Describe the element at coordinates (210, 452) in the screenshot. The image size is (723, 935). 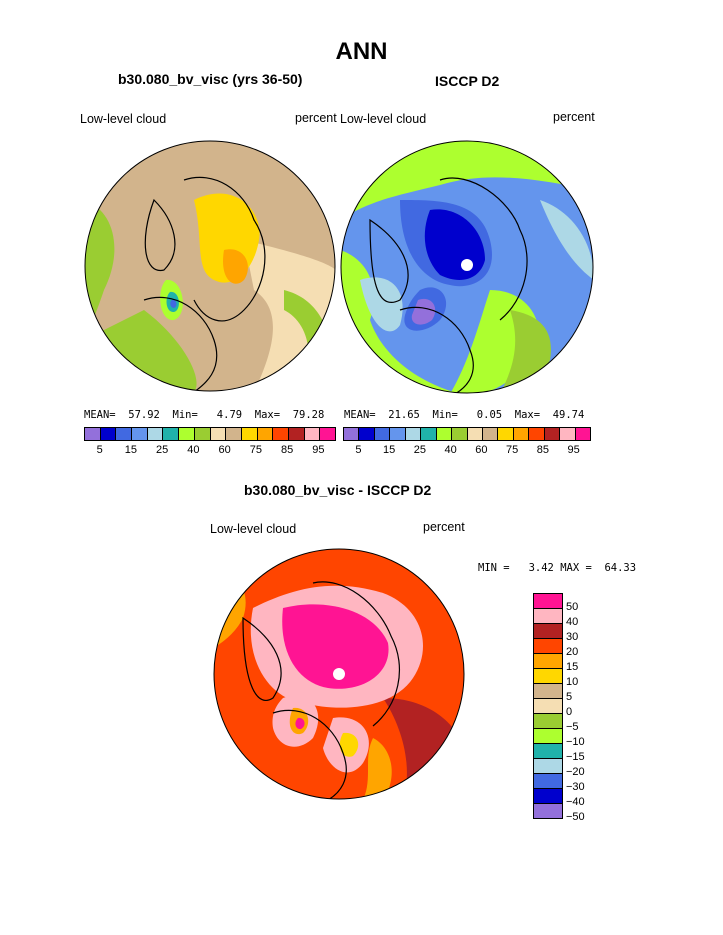
I see `left-colorbar-ticks: 5 15 25 40 60 75 85 95` at that location.